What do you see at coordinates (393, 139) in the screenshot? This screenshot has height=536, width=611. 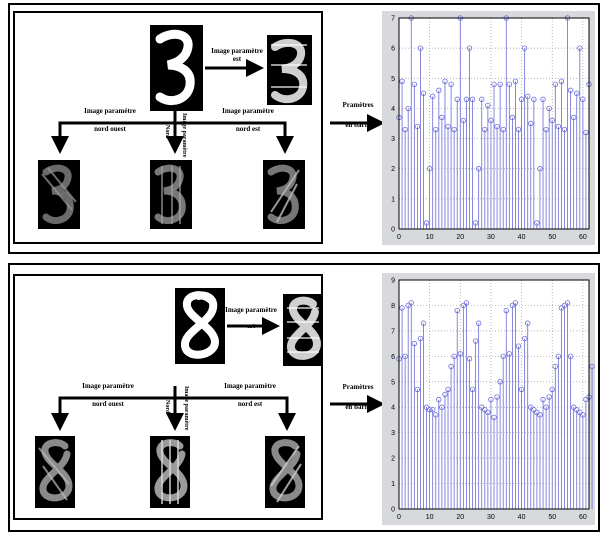 I see `y-tick-label: 3` at bounding box center [393, 139].